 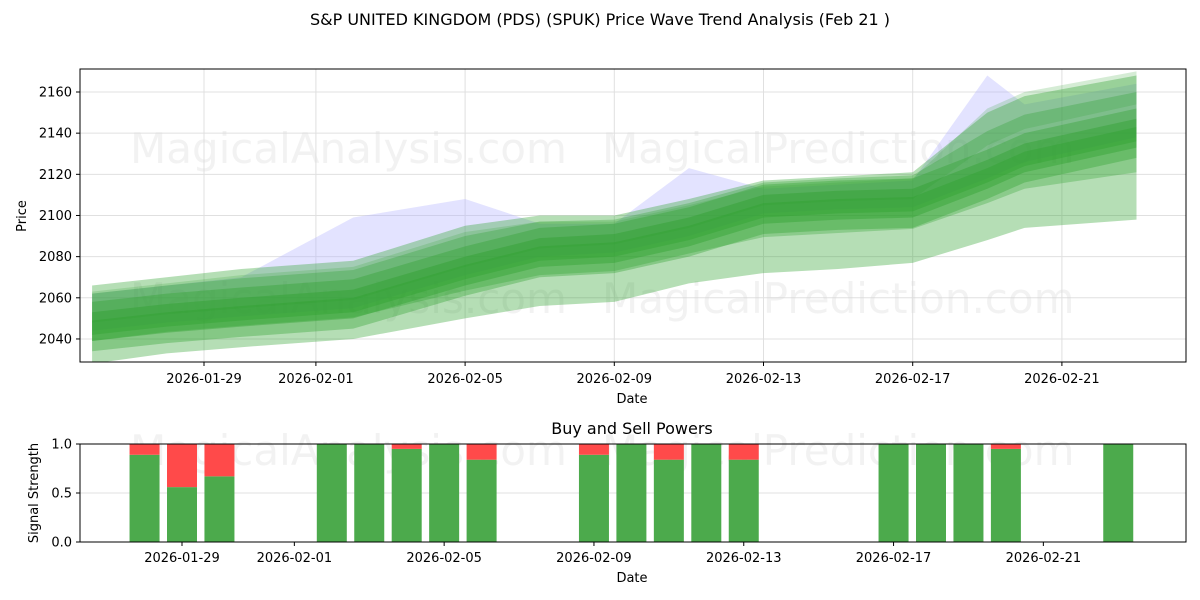 What do you see at coordinates (61, 445) in the screenshot?
I see `y-tick-label: 1.0` at bounding box center [61, 445].